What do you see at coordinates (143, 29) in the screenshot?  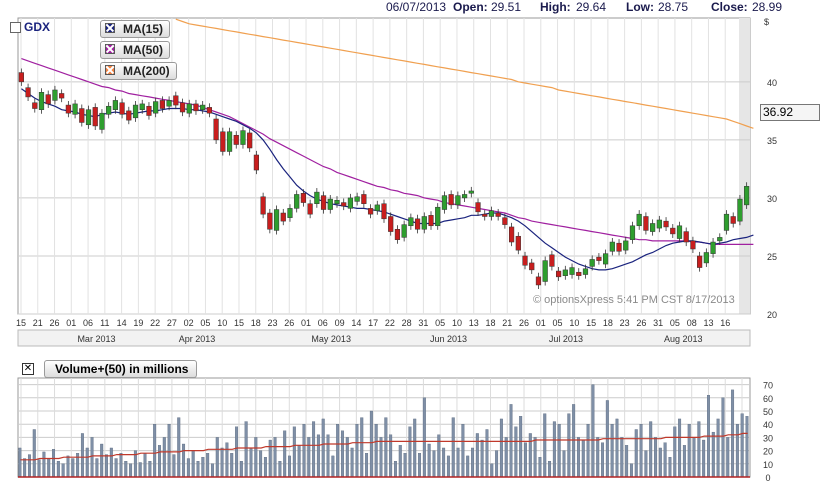 I see `ma15-label: MA(15)` at bounding box center [143, 29].